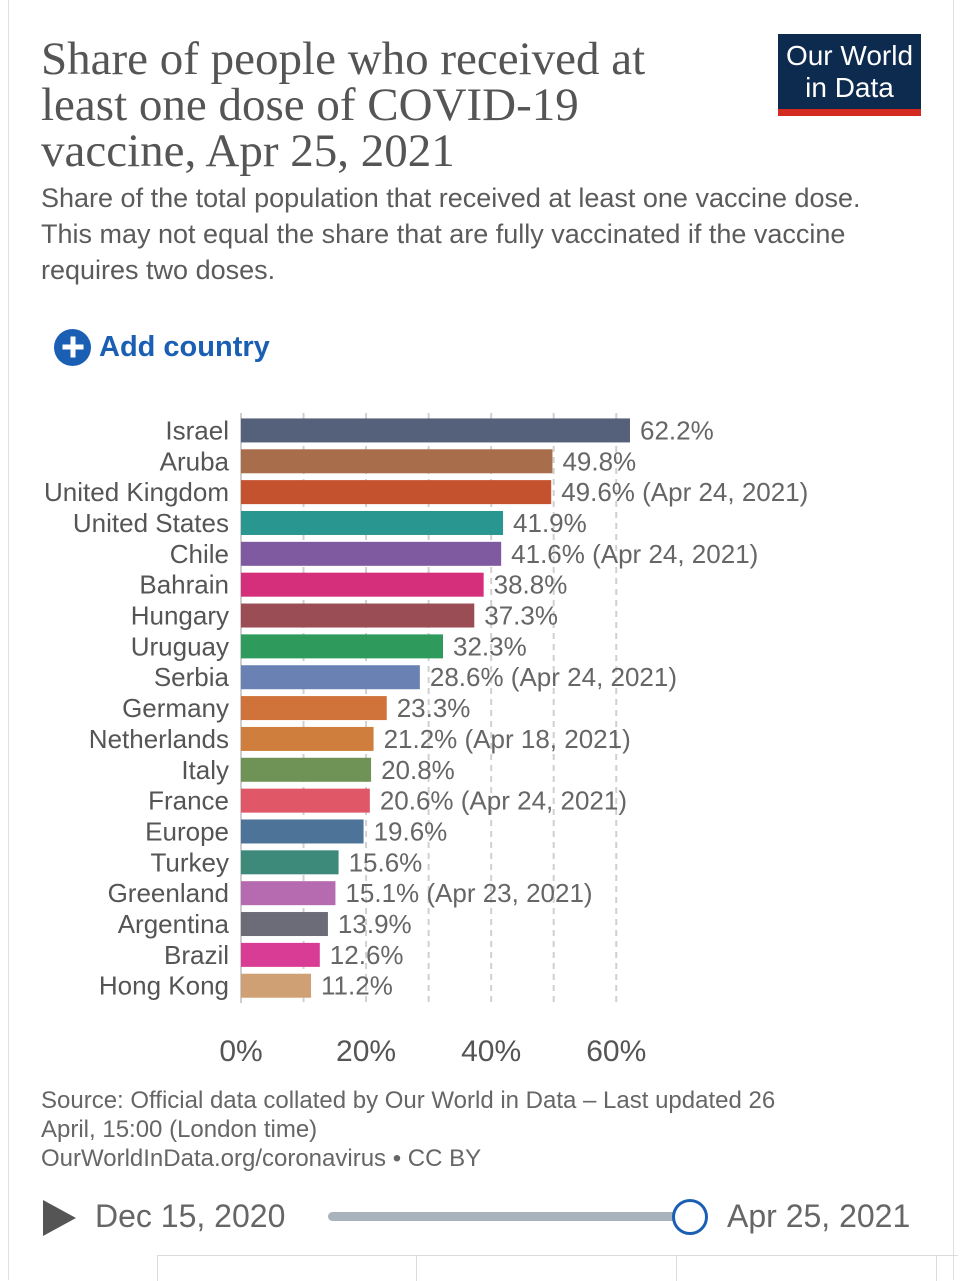  Describe the element at coordinates (599, 461) in the screenshot. I see `value-label: 49.8%` at that location.